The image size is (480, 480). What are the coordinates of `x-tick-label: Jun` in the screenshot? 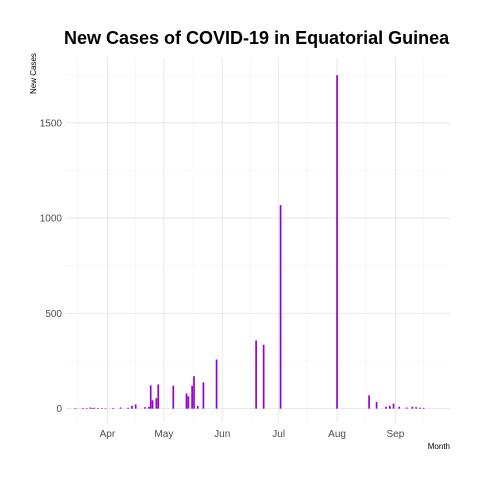 It's located at (222, 434).